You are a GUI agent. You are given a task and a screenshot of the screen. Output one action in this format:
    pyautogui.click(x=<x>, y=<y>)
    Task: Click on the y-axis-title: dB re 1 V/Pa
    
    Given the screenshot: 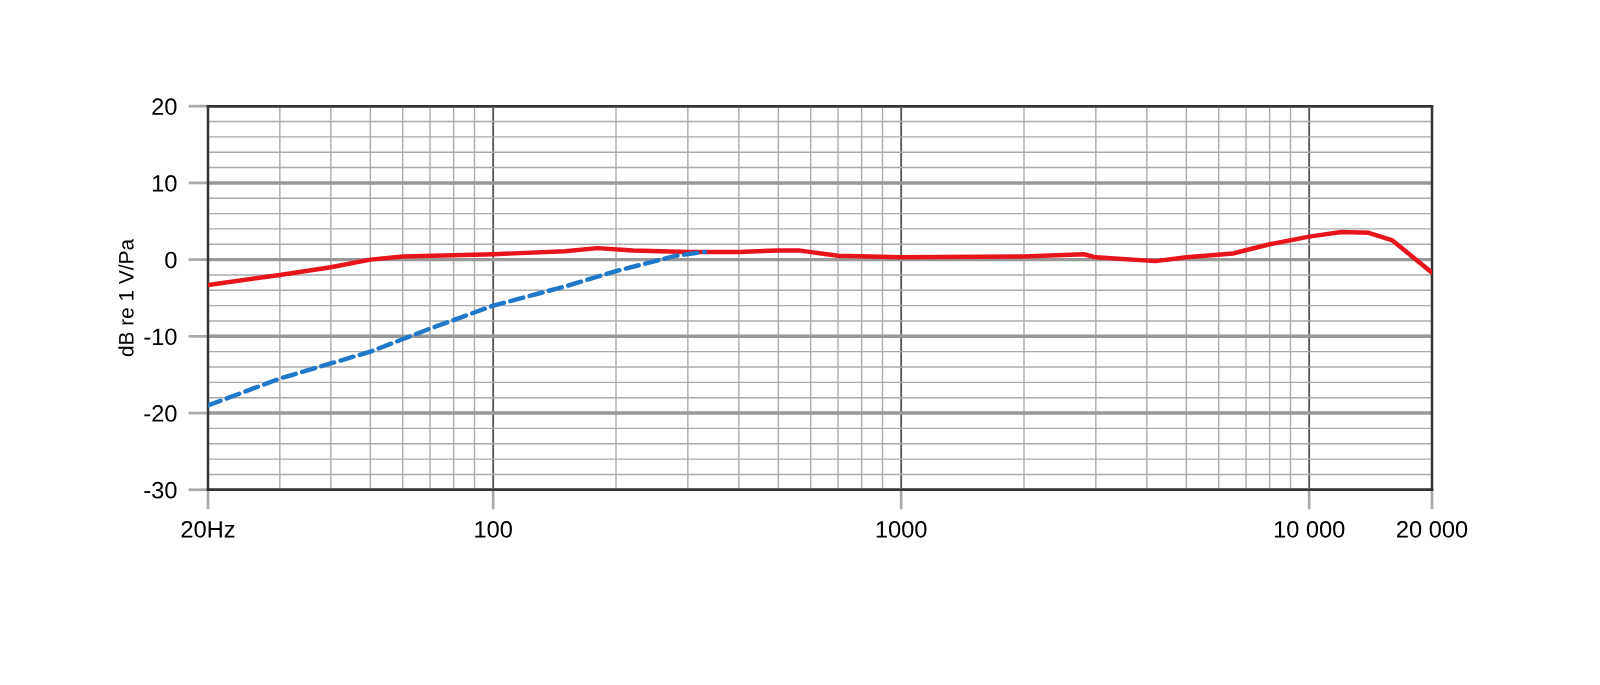 What is the action you would take?
    pyautogui.click(x=126, y=297)
    